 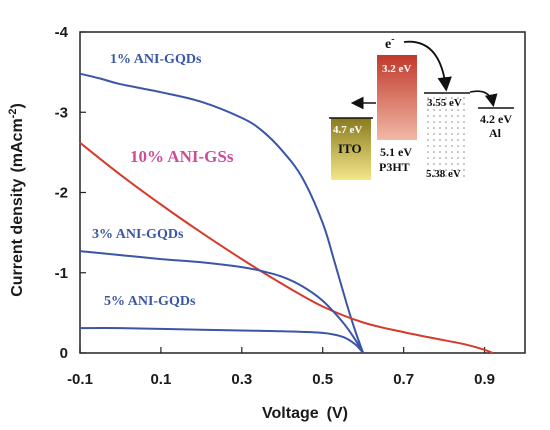 I want to click on y-tick-label: -3, so click(x=61, y=112).